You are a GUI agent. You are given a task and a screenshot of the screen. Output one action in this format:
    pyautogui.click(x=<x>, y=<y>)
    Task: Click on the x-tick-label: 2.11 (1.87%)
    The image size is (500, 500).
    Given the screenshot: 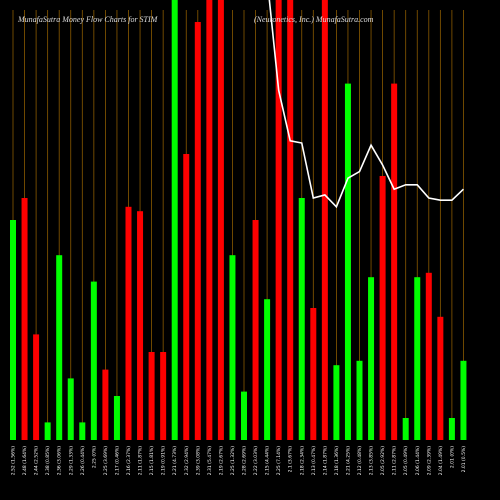 What is the action you would take?
    pyautogui.click(x=141, y=461)
    